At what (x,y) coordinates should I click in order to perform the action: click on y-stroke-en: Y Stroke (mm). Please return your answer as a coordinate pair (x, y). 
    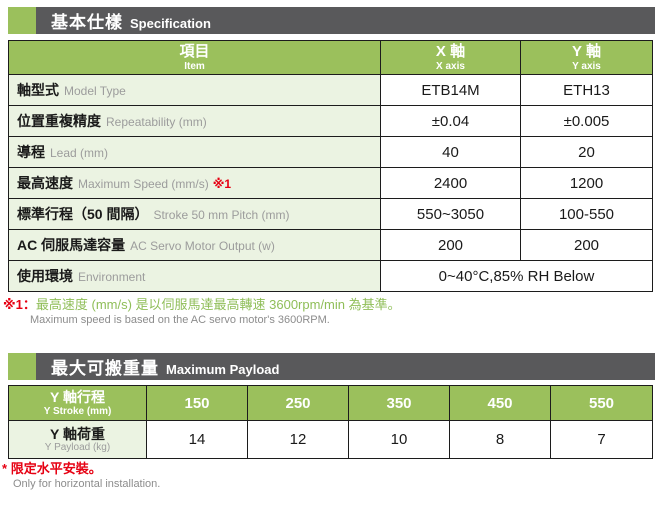
    Looking at the image, I should click on (77, 411).